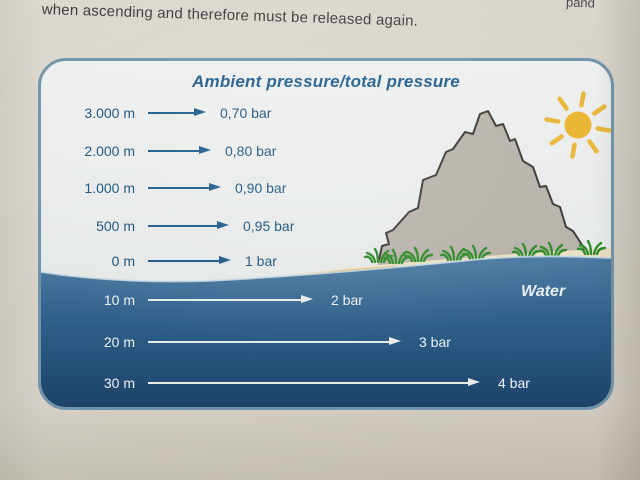 The width and height of the screenshot is (640, 480). What do you see at coordinates (251, 151) in the screenshot?
I see `pressure-value: 0,80 bar` at bounding box center [251, 151].